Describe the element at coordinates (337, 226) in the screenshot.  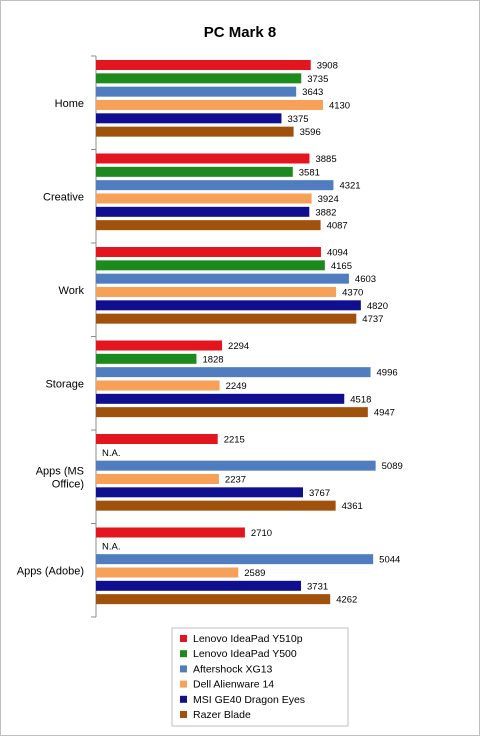
I see `bar-value-label: 4087` at that location.